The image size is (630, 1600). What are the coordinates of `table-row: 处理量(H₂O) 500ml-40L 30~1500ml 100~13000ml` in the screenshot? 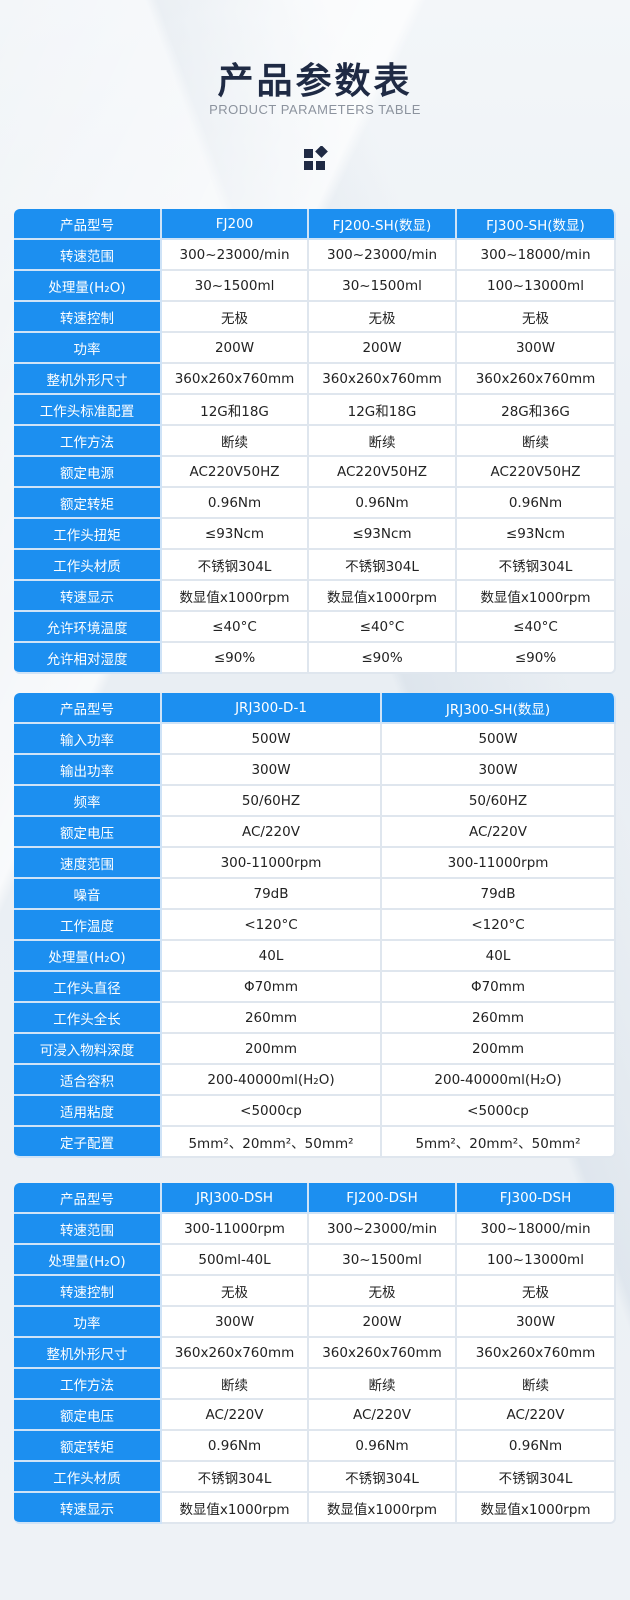 It's located at (315, 1260).